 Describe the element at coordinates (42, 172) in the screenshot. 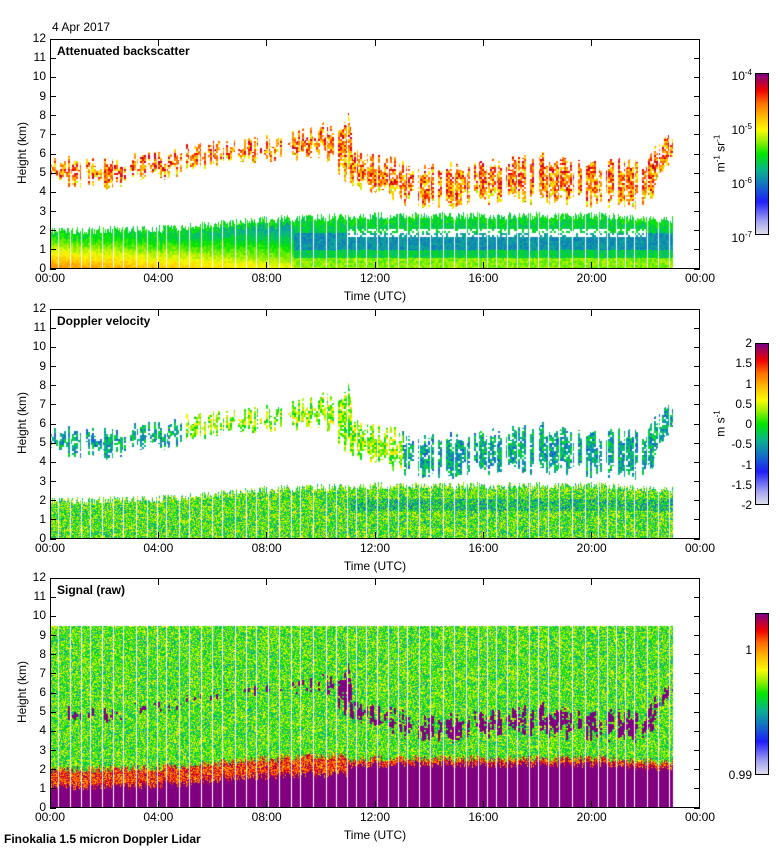

I see `y-tick-label: 5` at that location.